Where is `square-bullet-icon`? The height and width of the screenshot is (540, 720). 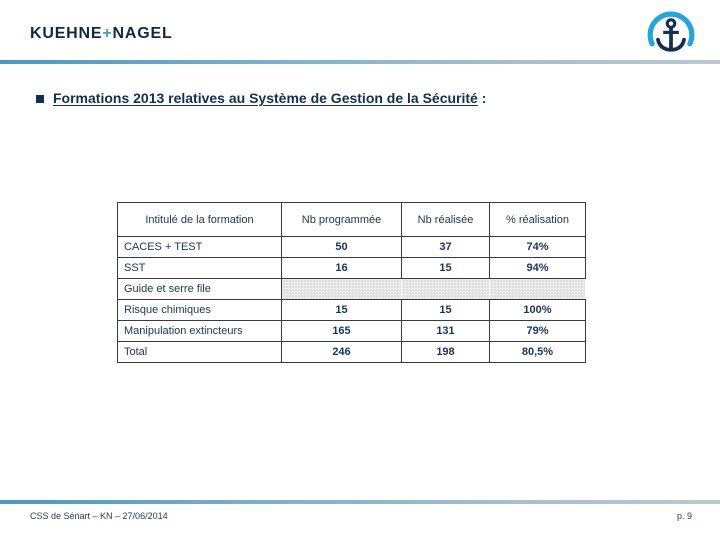 square-bullet-icon is located at coordinates (40, 98).